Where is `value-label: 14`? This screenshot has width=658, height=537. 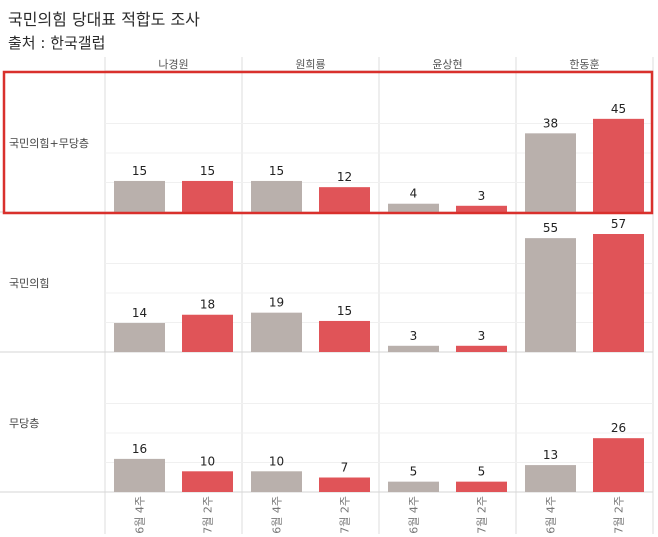
value-label: 14 is located at coordinates (139, 313).